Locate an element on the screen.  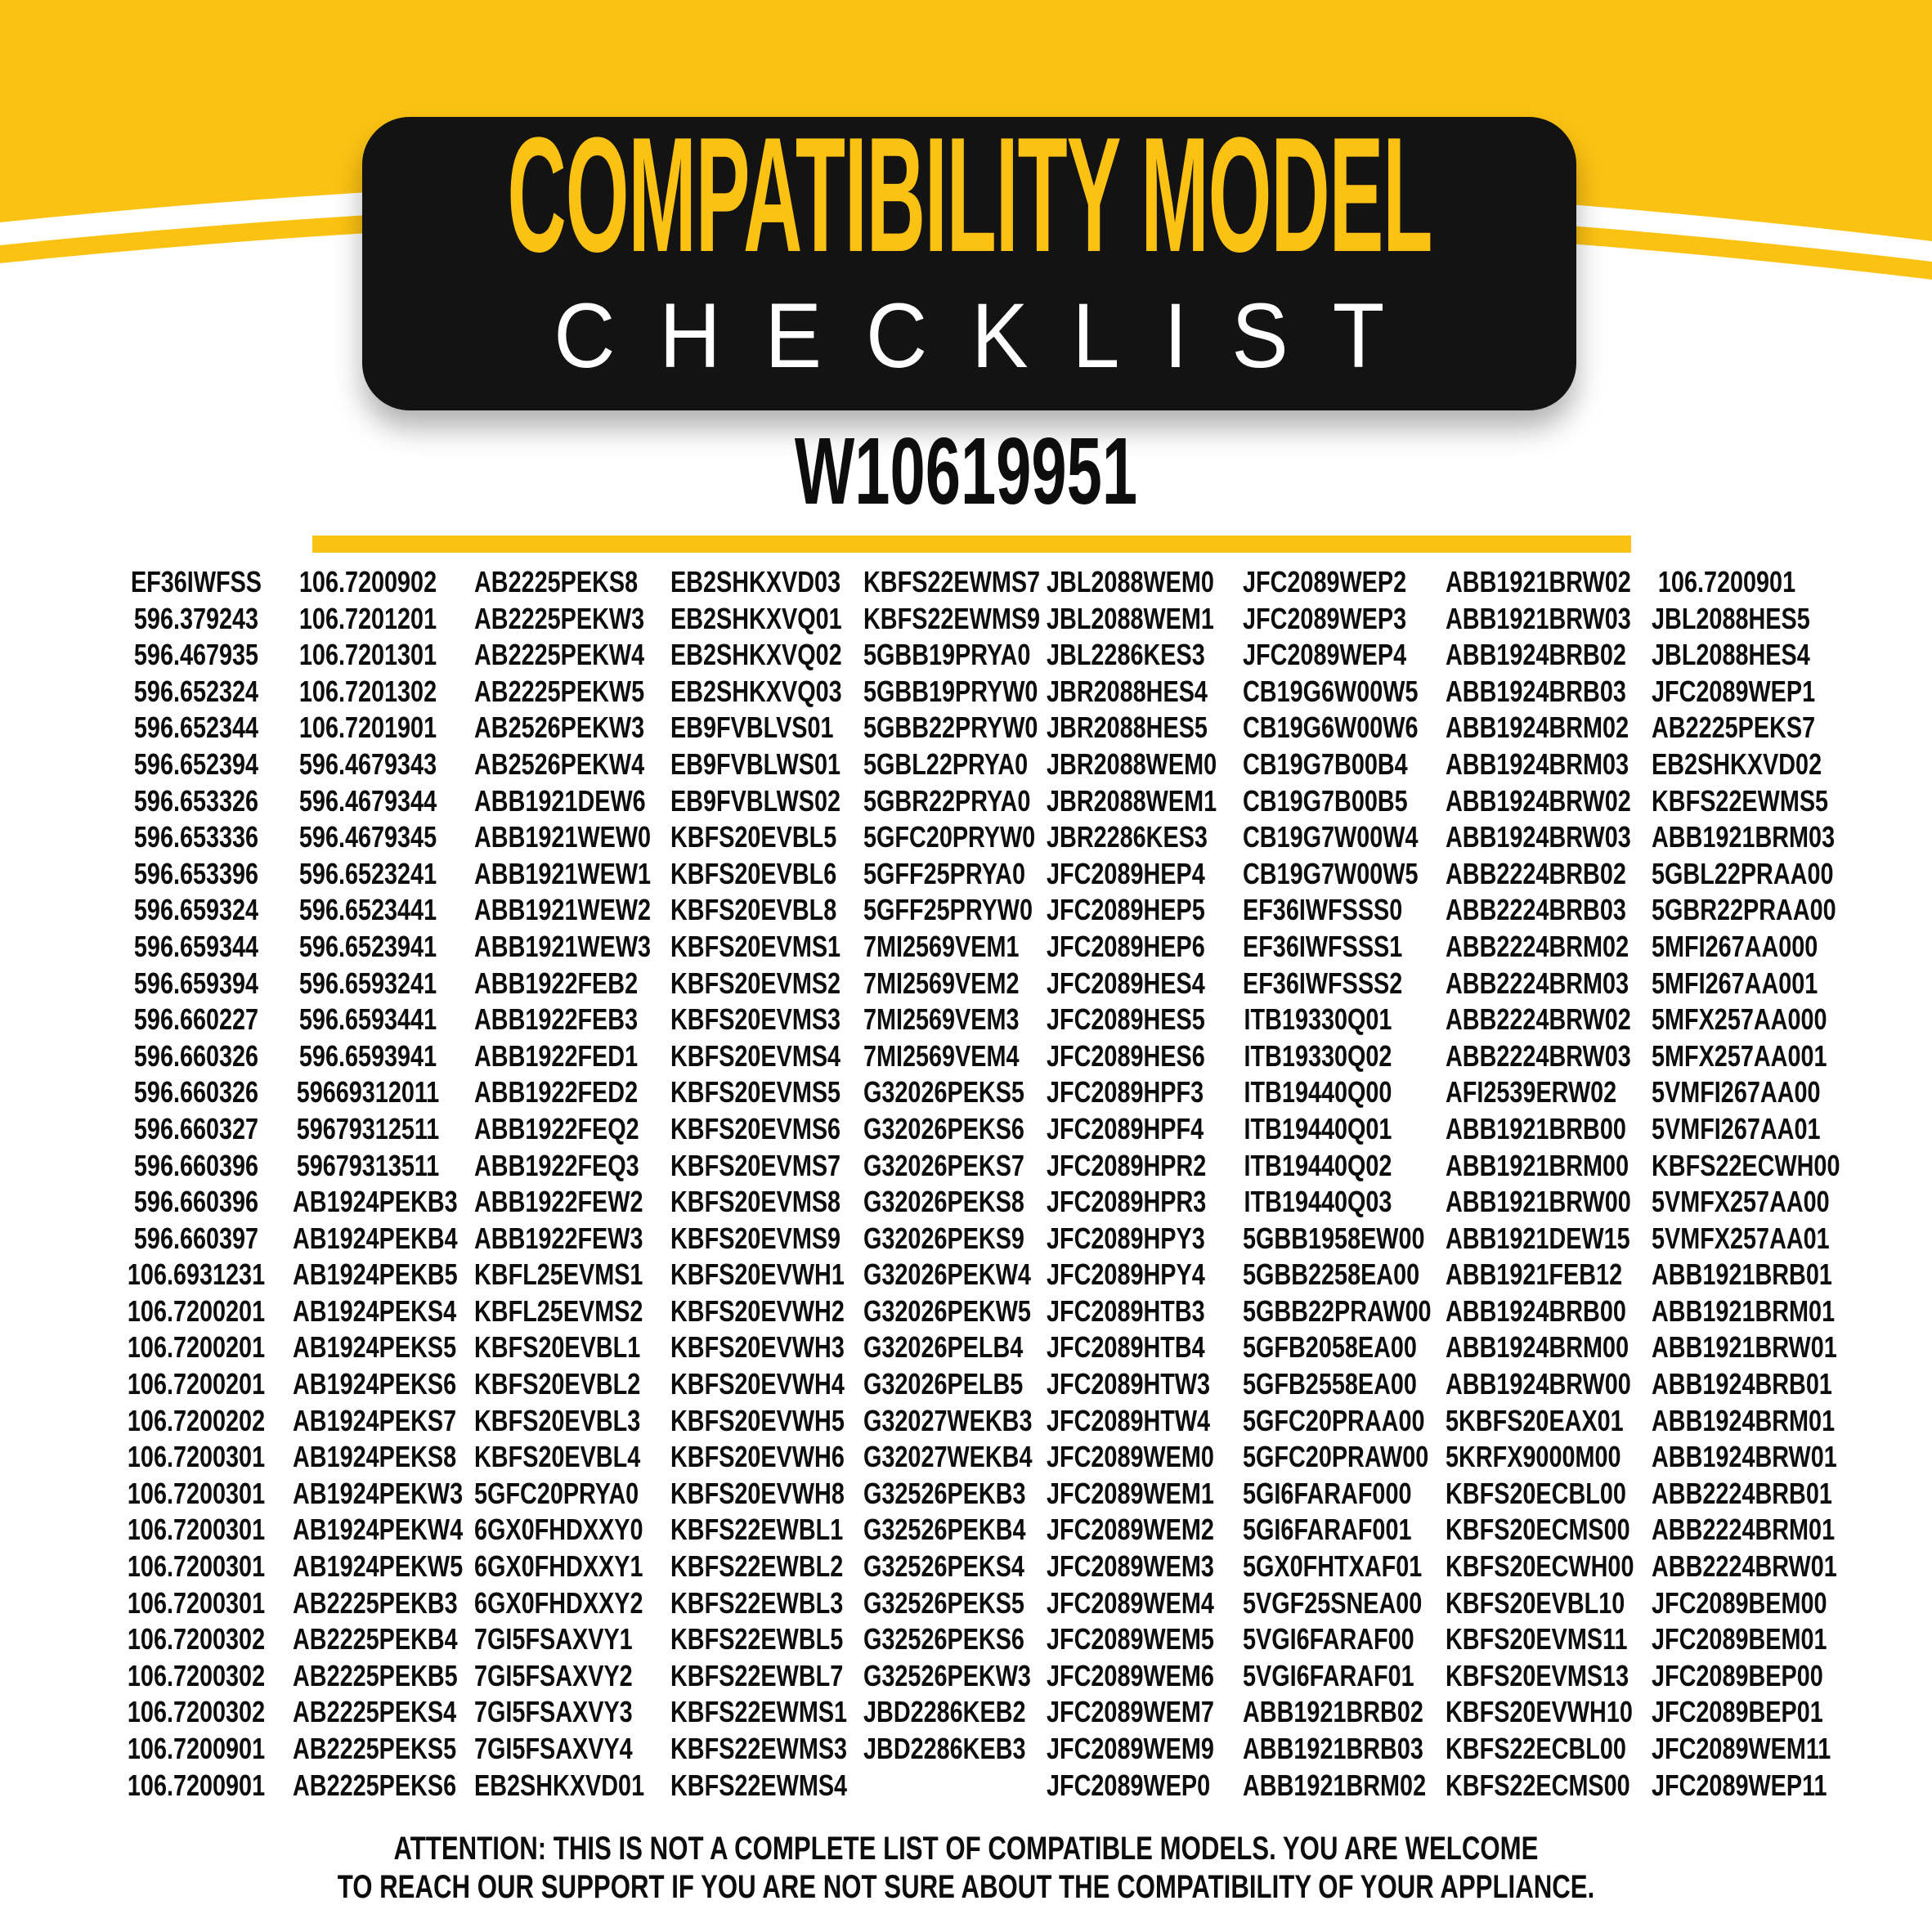
model-number: JFC2089BEP01 is located at coordinates (1737, 1712).